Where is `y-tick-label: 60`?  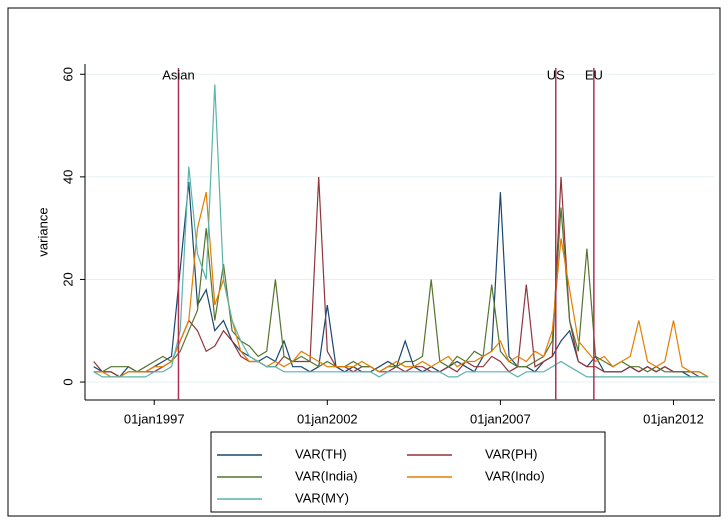 y-tick-label: 60 is located at coordinates (67, 74).